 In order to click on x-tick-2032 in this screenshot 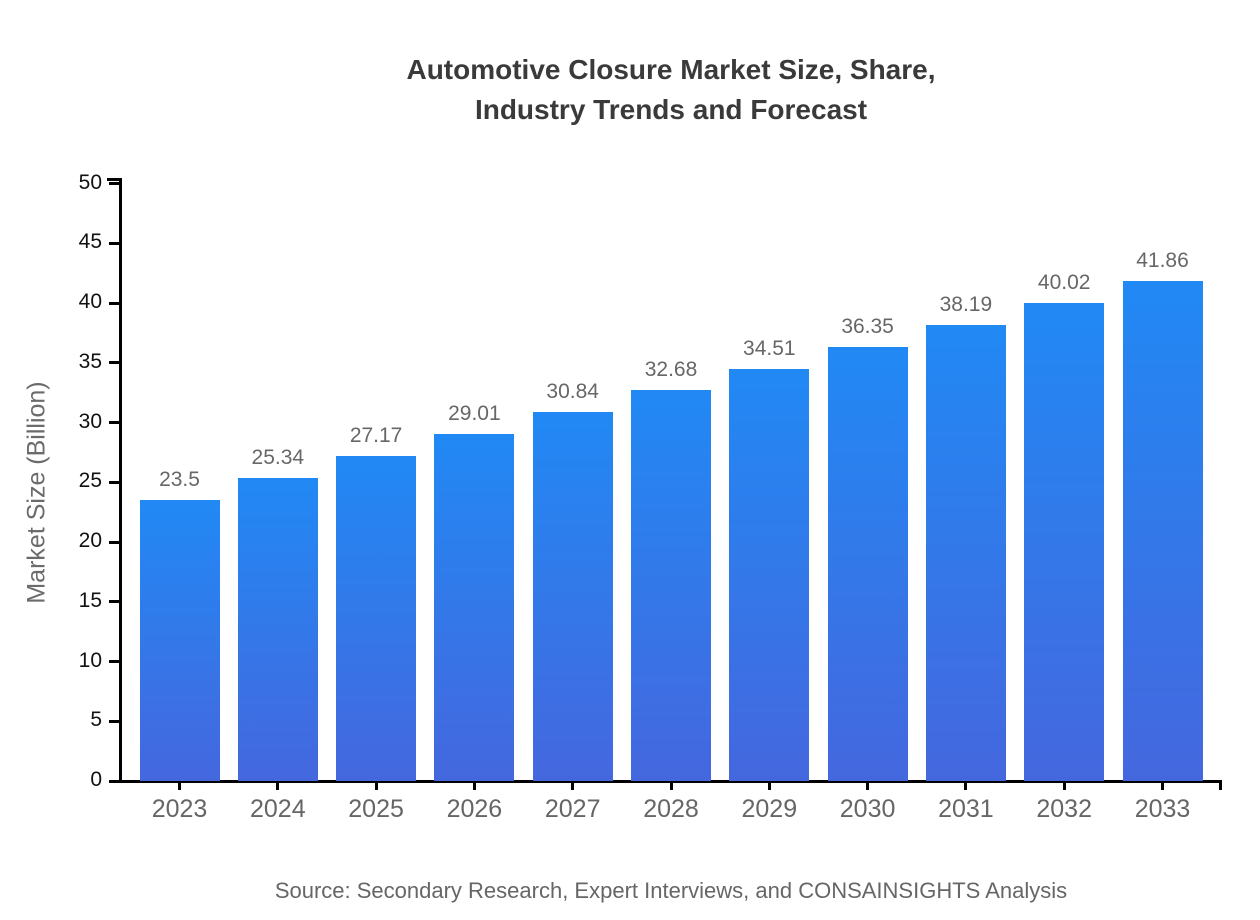, I will do `click(1064, 785)`.